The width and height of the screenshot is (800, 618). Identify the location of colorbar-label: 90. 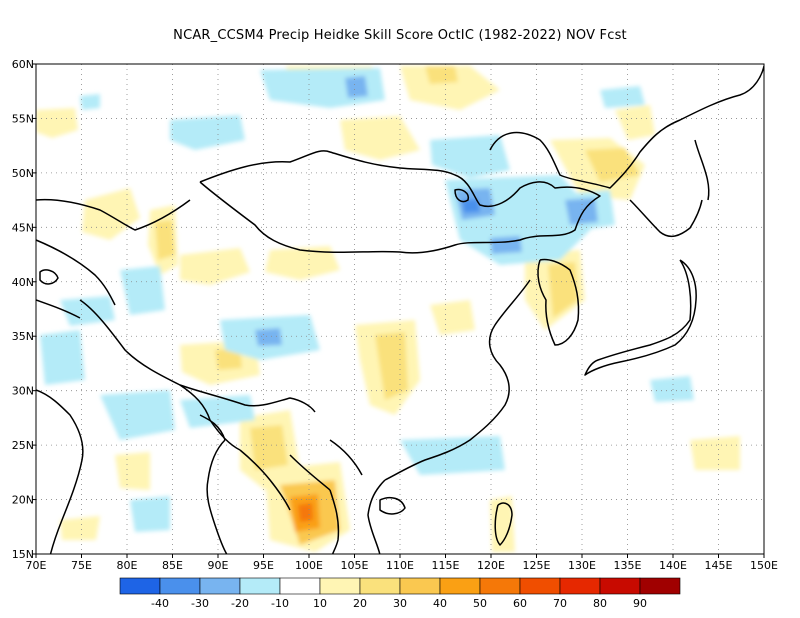
(640, 603).